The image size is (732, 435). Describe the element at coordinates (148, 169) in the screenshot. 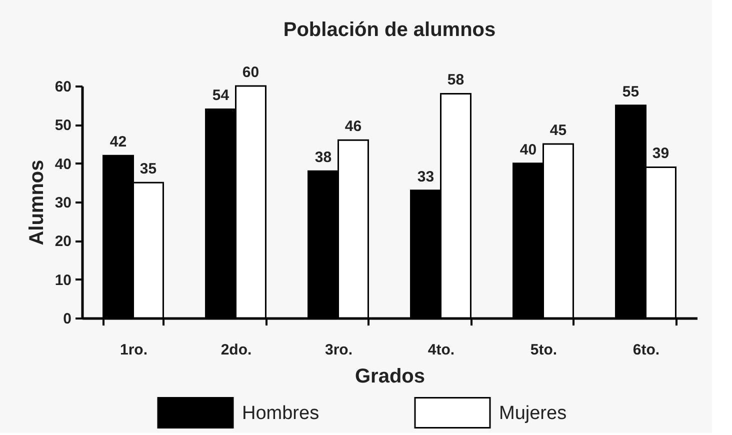

I see `data-label: 35` at that location.